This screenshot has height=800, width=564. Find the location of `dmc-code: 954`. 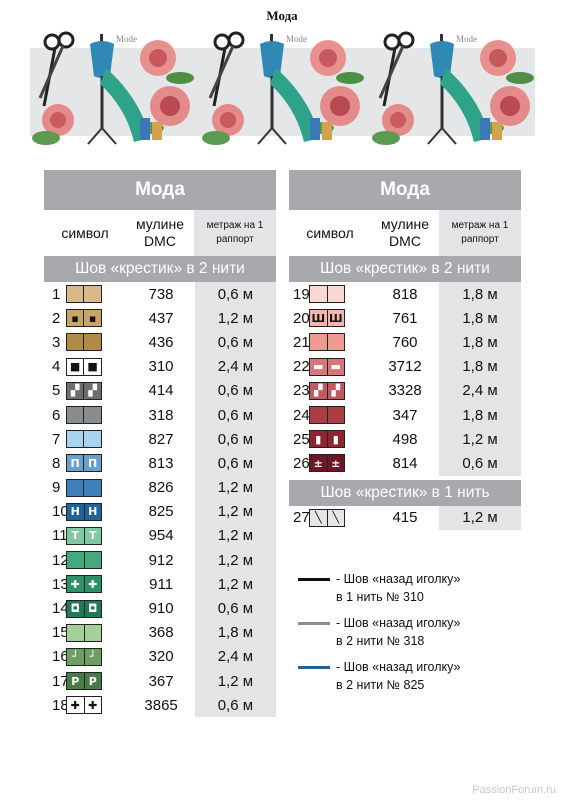

dmc-code: 954 is located at coordinates (161, 536).